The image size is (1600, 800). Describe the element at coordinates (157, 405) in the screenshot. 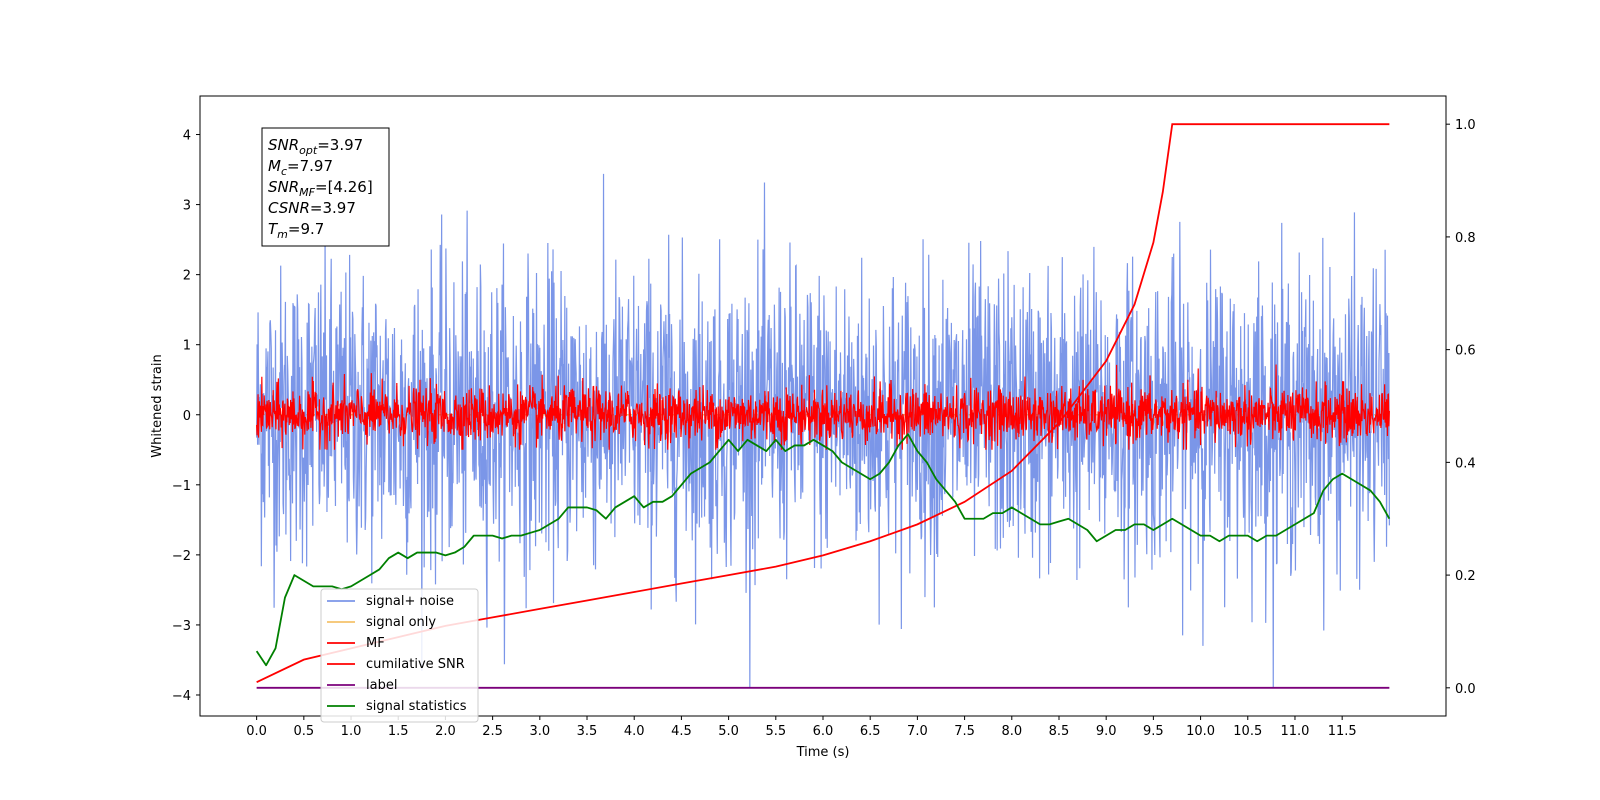

I see `y-axis-title: Whitened strain` at that location.